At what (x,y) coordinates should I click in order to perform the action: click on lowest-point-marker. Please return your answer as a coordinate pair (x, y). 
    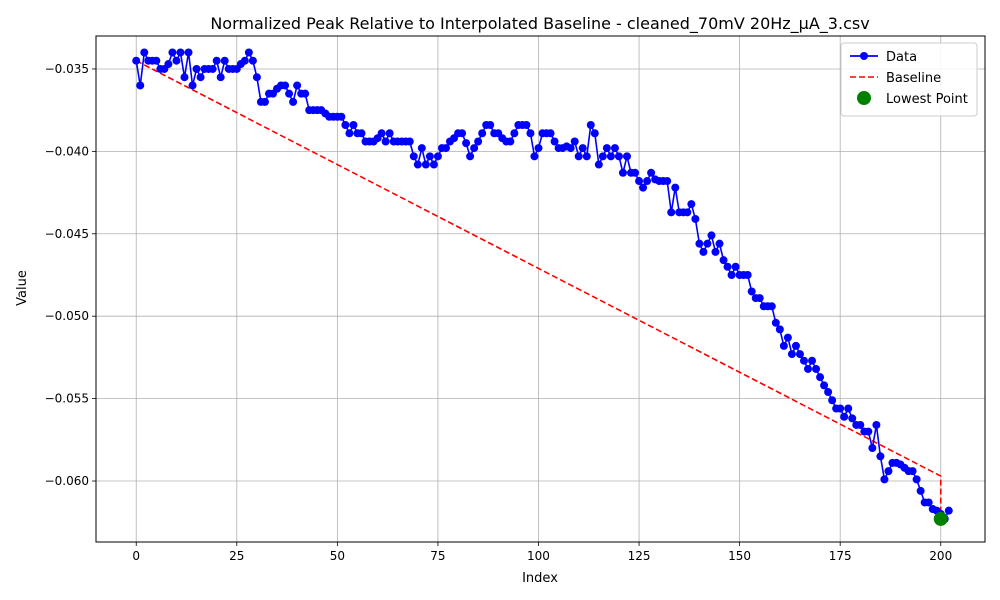
    Looking at the image, I should click on (940, 518).